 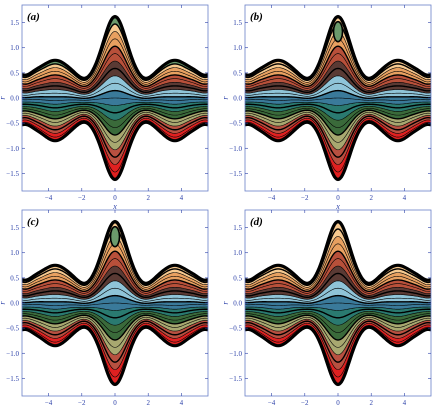 What do you see at coordinates (338, 47) in the screenshot?
I see `upper-wall` at bounding box center [338, 47].